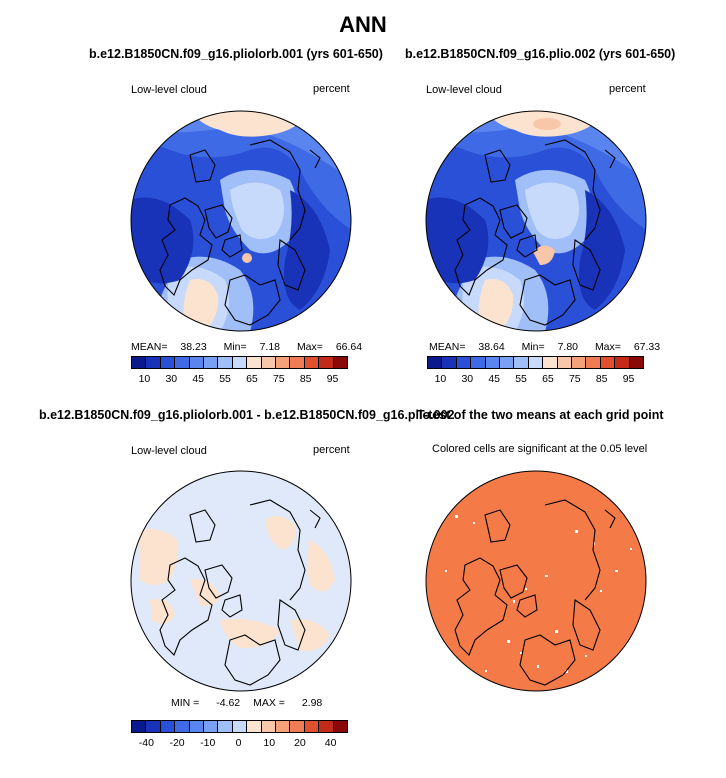 The height and width of the screenshot is (778, 726). What do you see at coordinates (536, 581) in the screenshot?
I see `panel-4-polar-map` at bounding box center [536, 581].